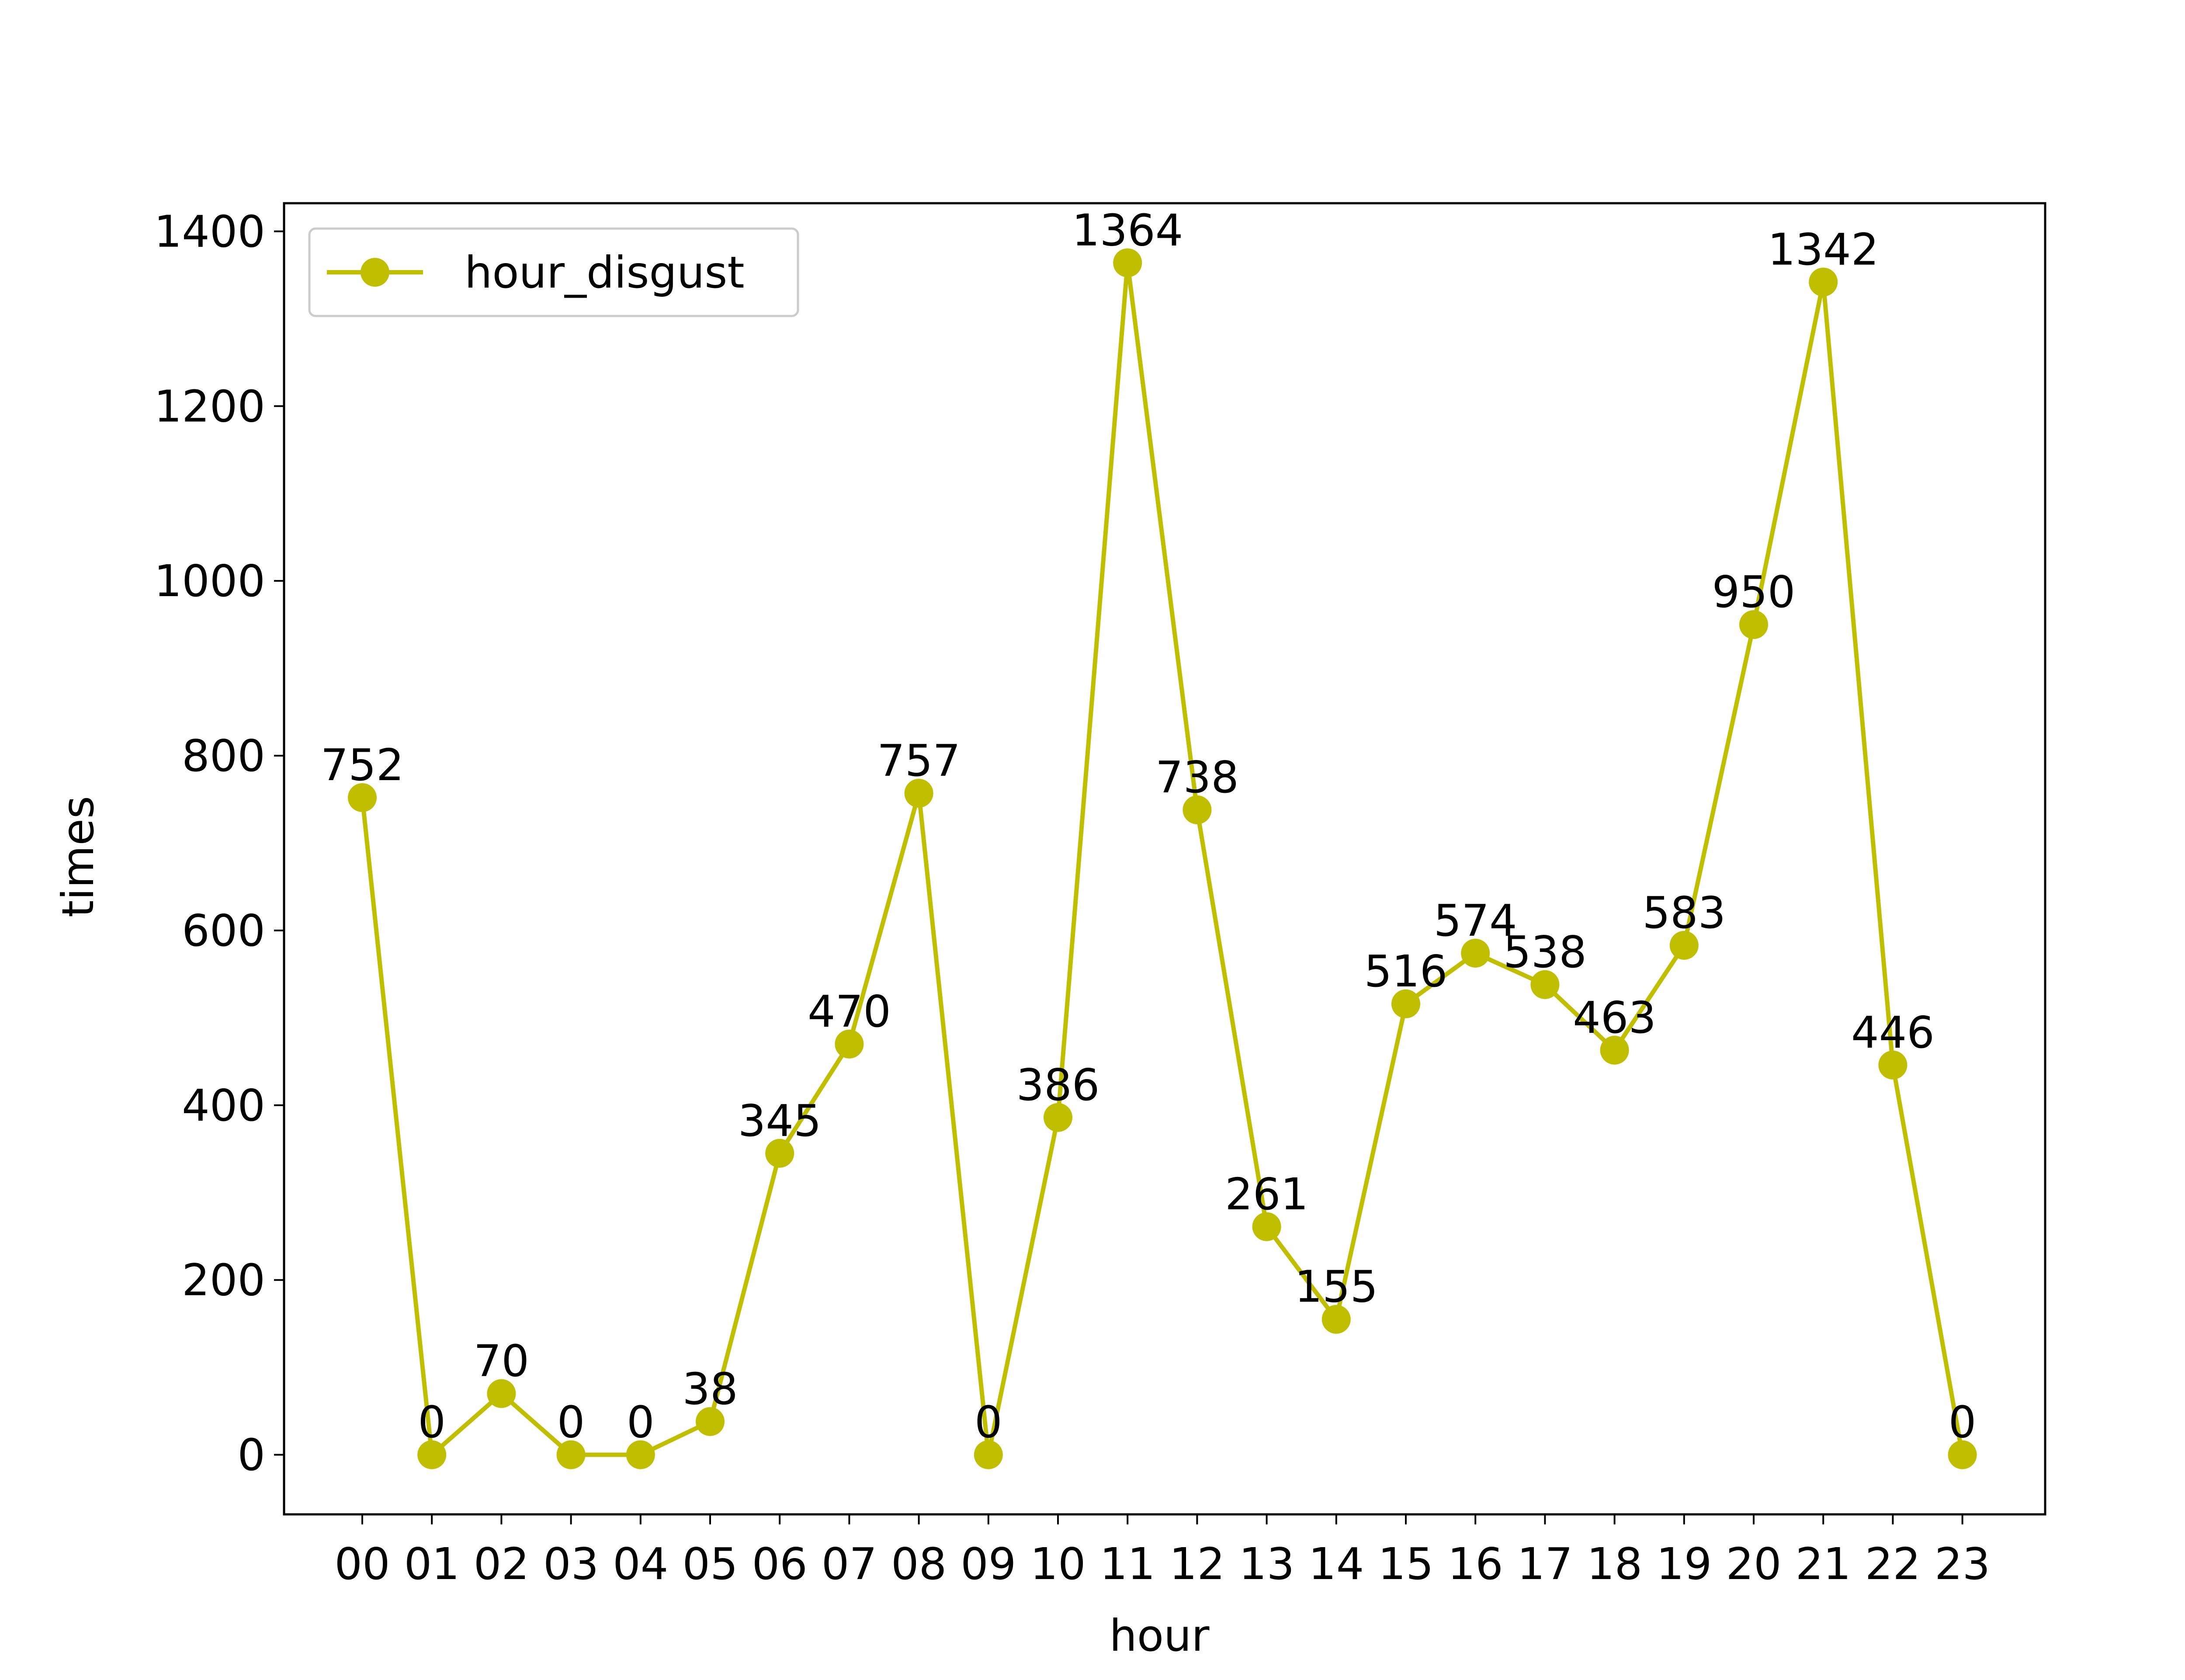 Image resolution: width=2185 pixels, height=1680 pixels. What do you see at coordinates (1336, 1286) in the screenshot?
I see `data-label: 155` at bounding box center [1336, 1286].